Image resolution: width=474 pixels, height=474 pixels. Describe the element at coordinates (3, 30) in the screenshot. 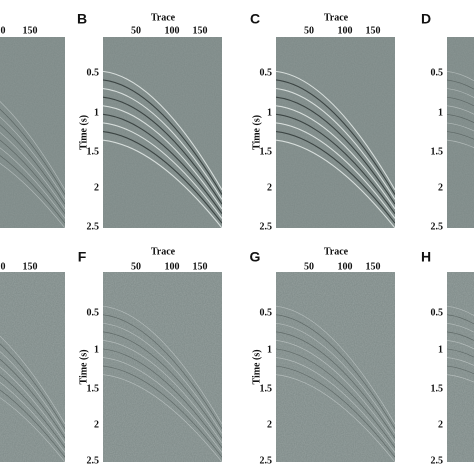

I see `x-tick-label: 0` at that location.